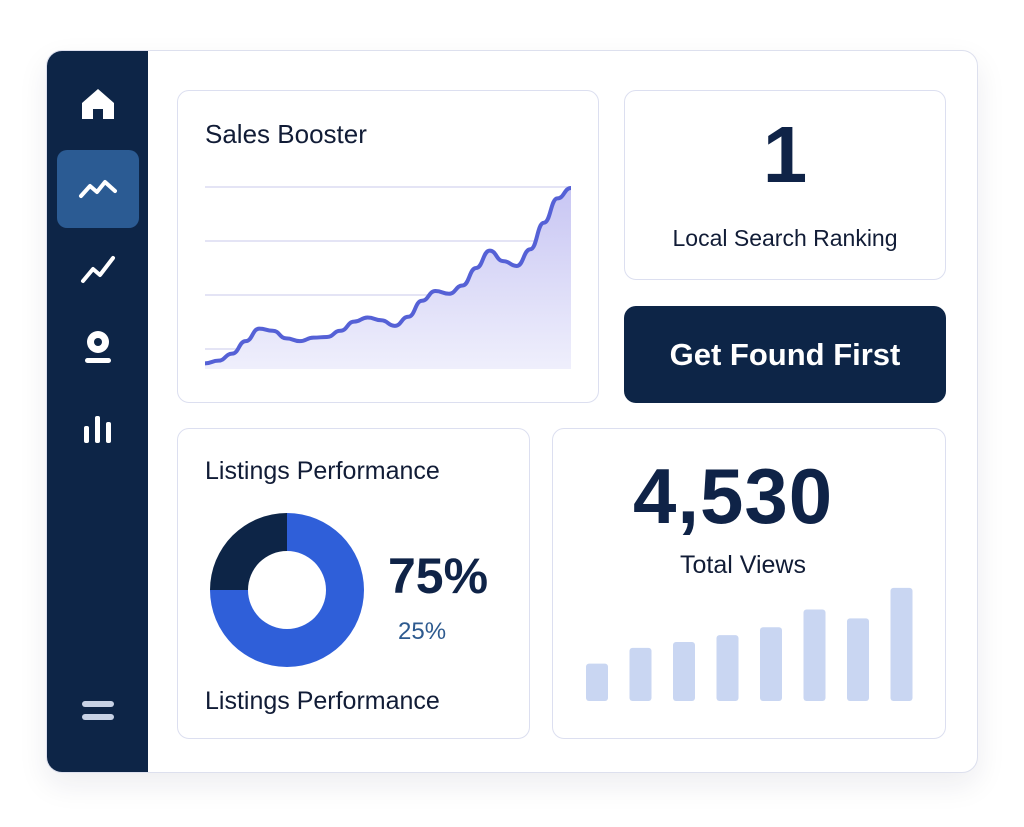 Image resolution: width=1024 pixels, height=827 pixels. I want to click on sidebar-item-location, so click(98, 347).